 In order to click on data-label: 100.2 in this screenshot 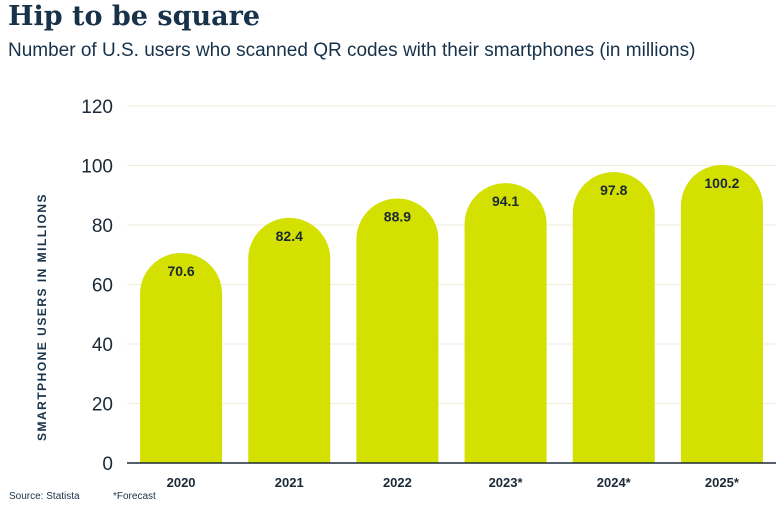, I will do `click(721, 183)`.